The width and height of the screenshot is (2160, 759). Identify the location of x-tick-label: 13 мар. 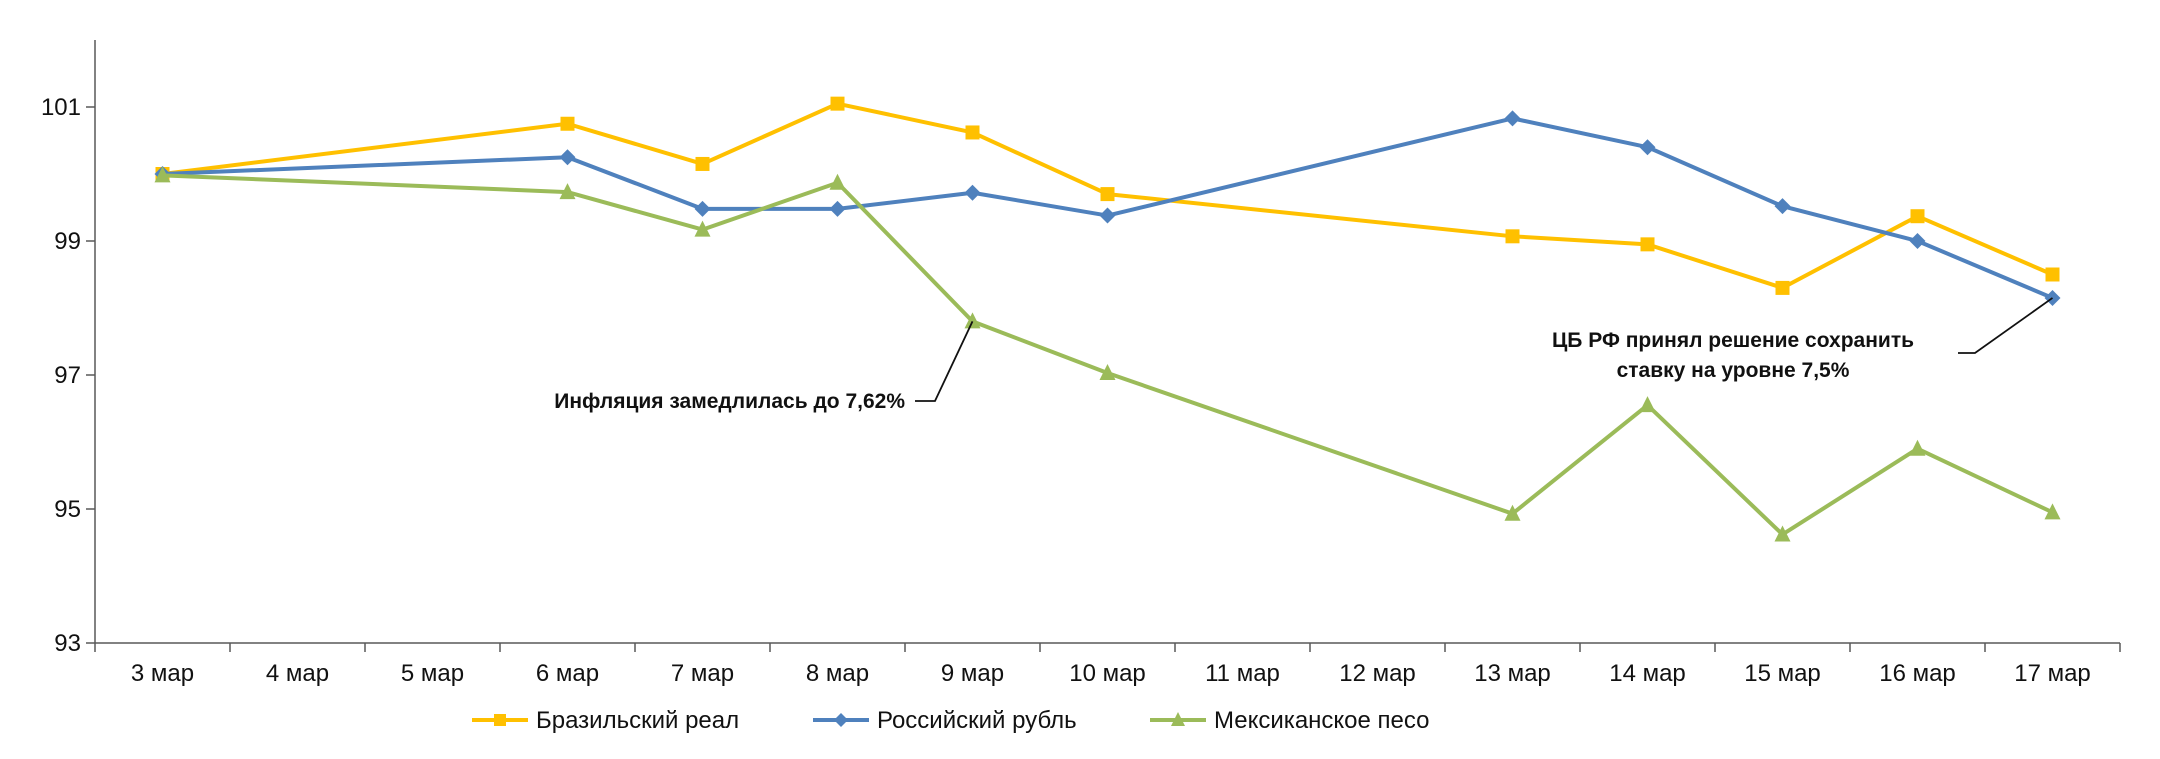
(1512, 673).